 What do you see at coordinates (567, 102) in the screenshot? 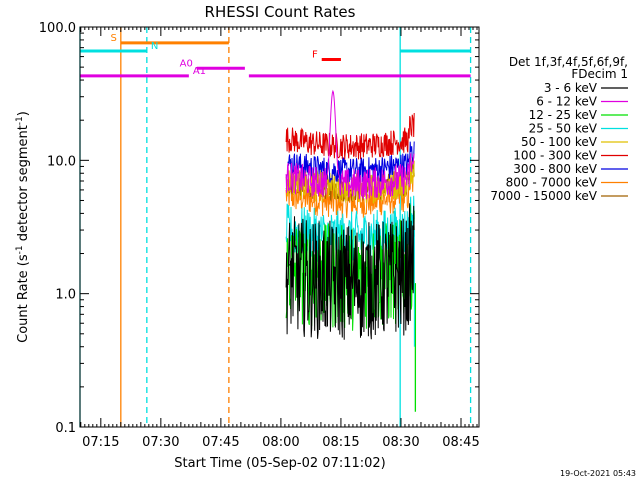
I see `legend-label-1: 6 - 12 keV` at bounding box center [567, 102].